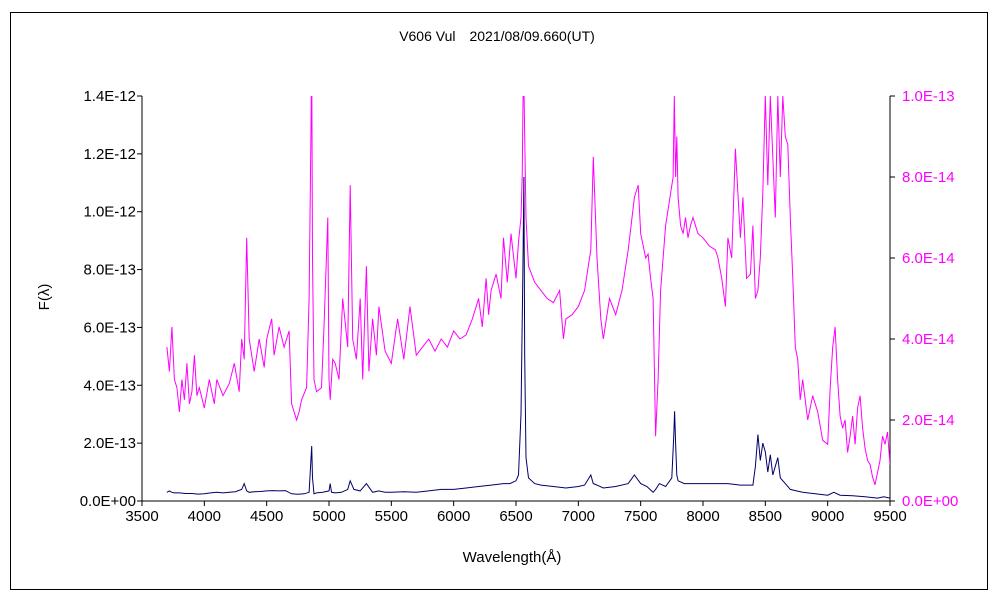 This screenshot has height=600, width=1000. Describe the element at coordinates (204, 516) in the screenshot. I see `x-tick-label: 4000` at that location.